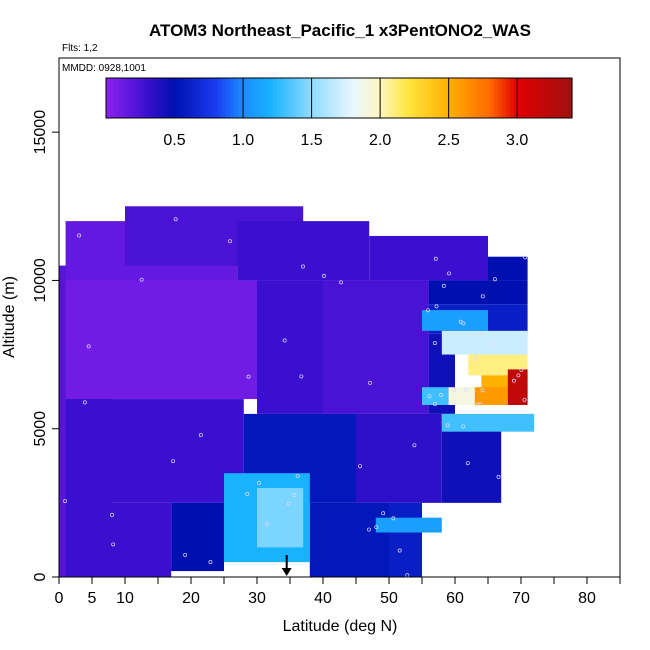  Describe the element at coordinates (521, 598) in the screenshot. I see `x-tick-label: 70` at that location.